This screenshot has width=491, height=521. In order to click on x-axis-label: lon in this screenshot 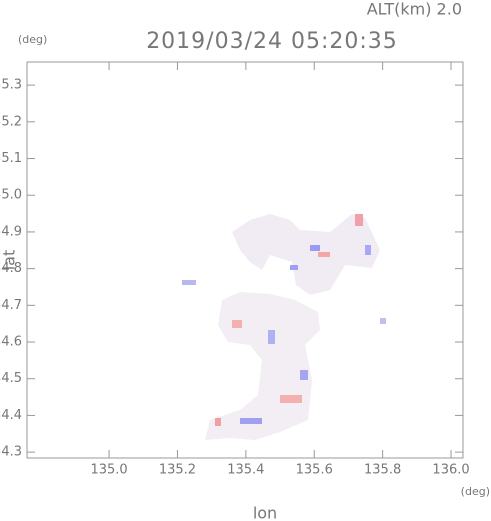, I will do `click(265, 512)`.